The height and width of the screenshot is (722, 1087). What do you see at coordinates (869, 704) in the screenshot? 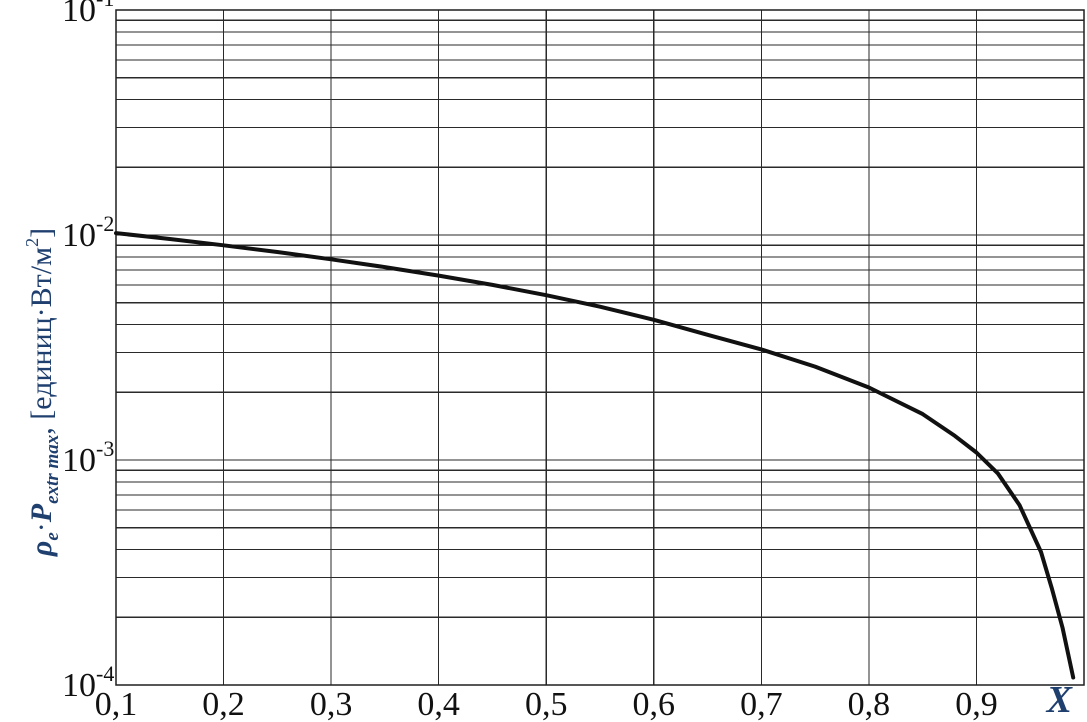
I see `x-tick-label: 0,8` at bounding box center [869, 704].